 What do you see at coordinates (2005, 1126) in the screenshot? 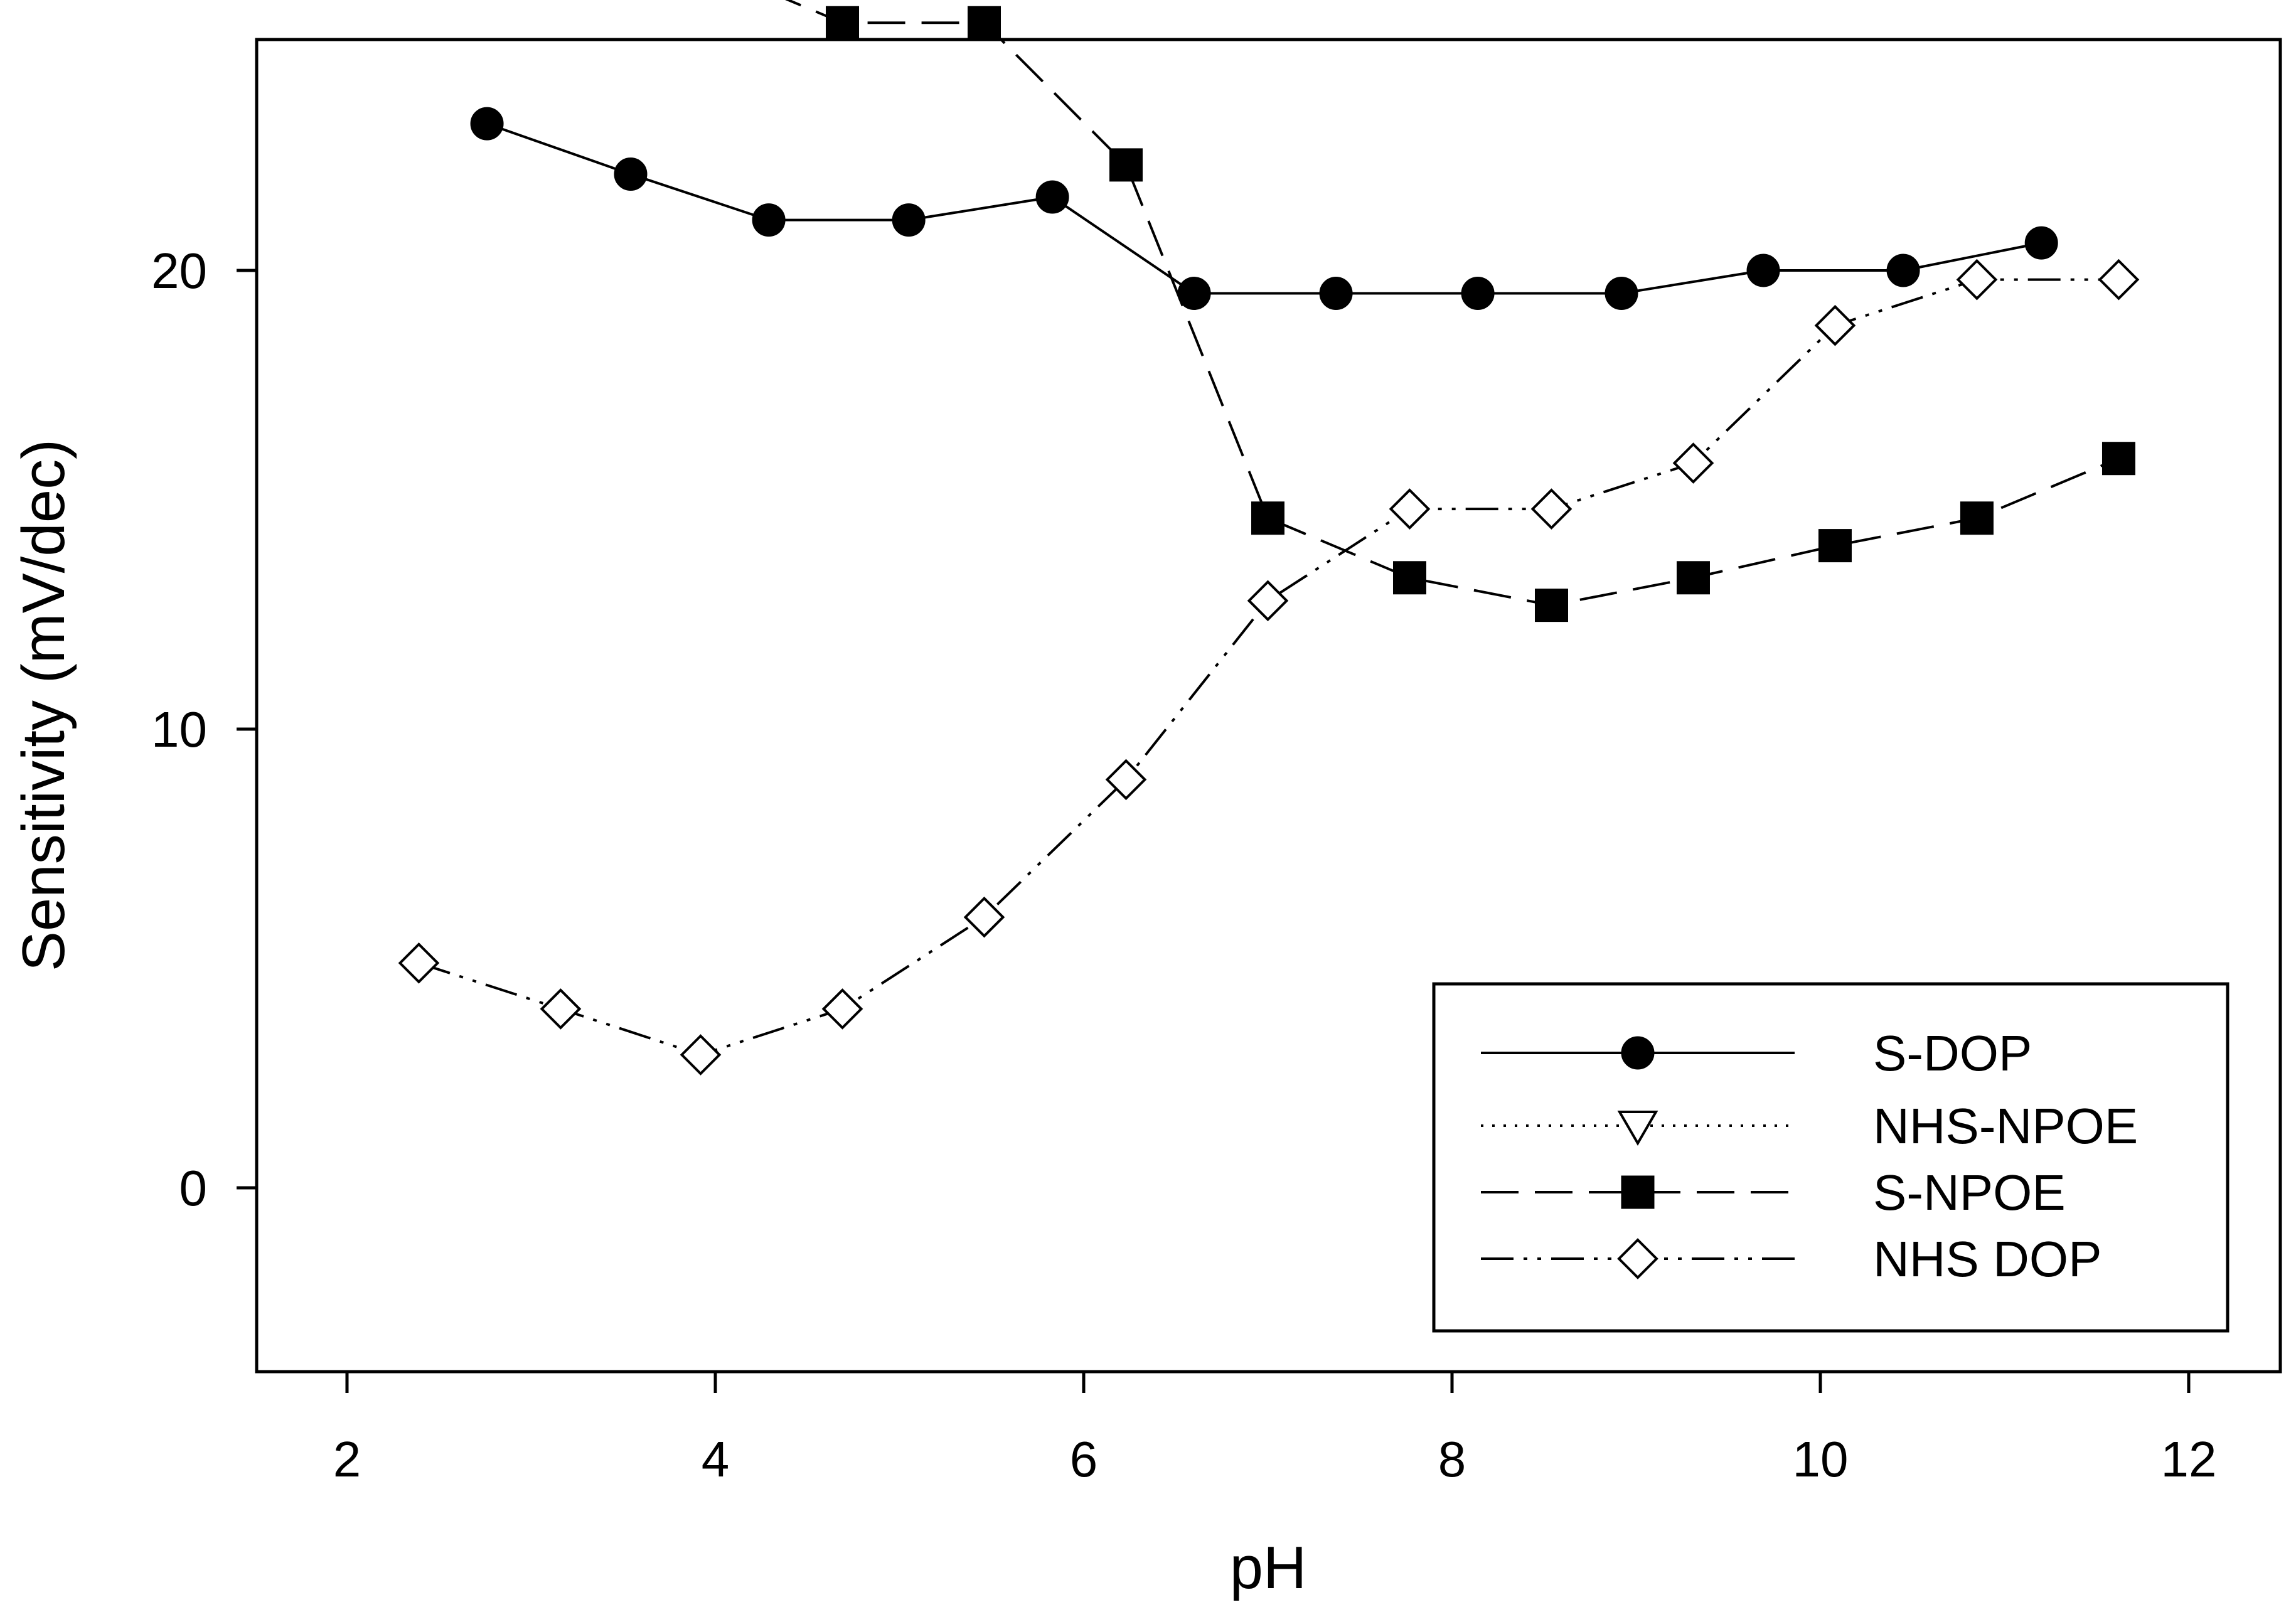
I see `legend-label: NHS-NPOE` at bounding box center [2005, 1126].